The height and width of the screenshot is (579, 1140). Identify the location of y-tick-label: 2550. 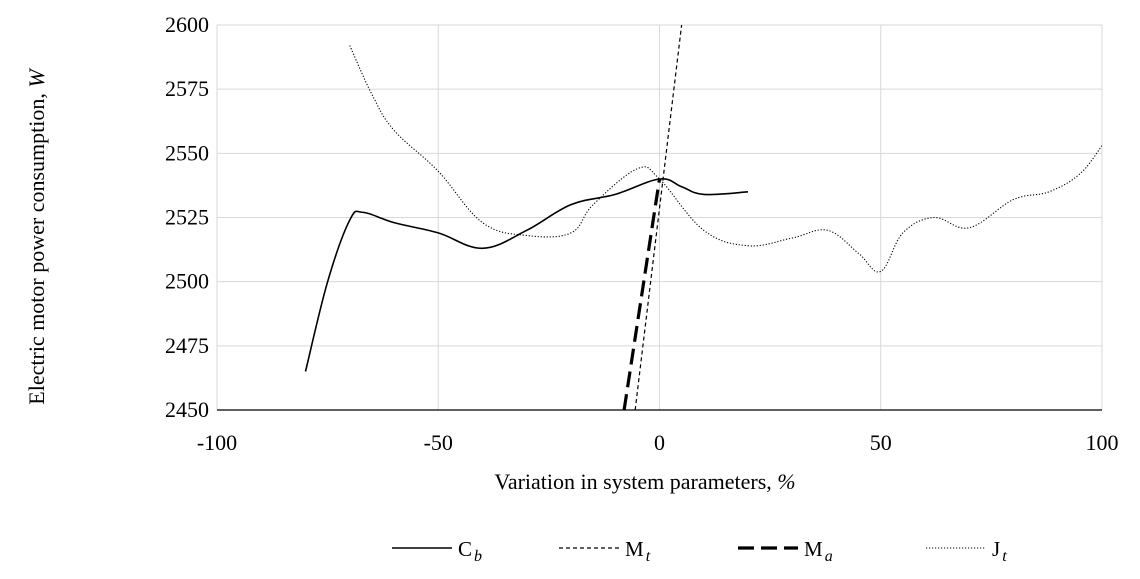
(187, 152).